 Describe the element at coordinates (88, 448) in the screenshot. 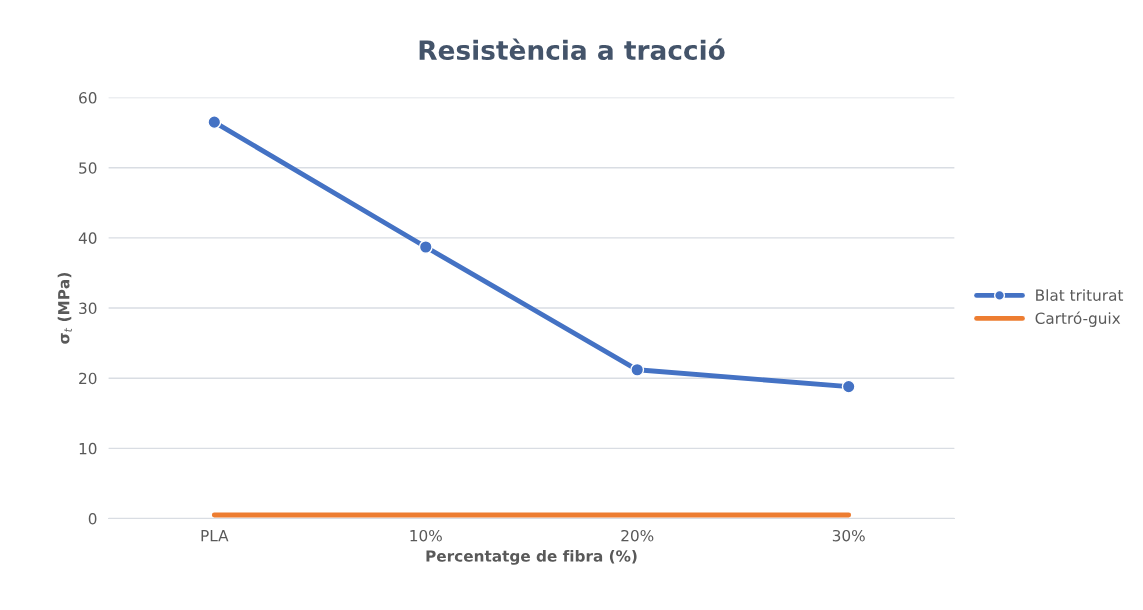

I see `y-tick-label: 10` at that location.